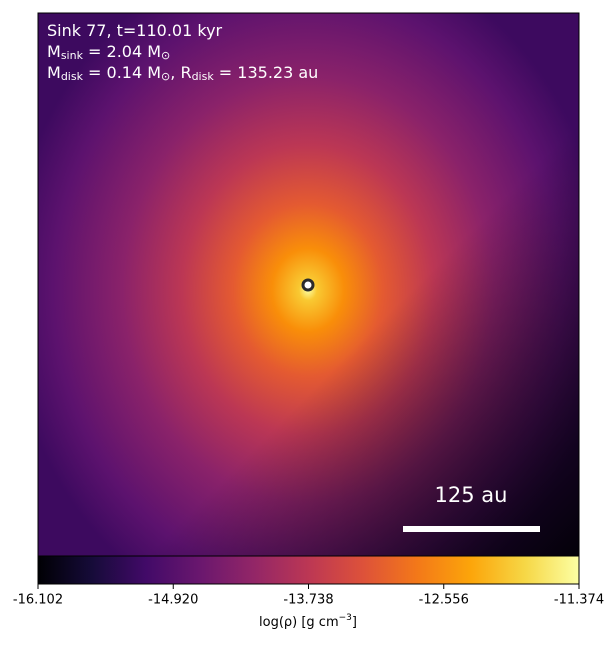  Describe the element at coordinates (345, 618) in the screenshot. I see `superscript: −3` at that location.